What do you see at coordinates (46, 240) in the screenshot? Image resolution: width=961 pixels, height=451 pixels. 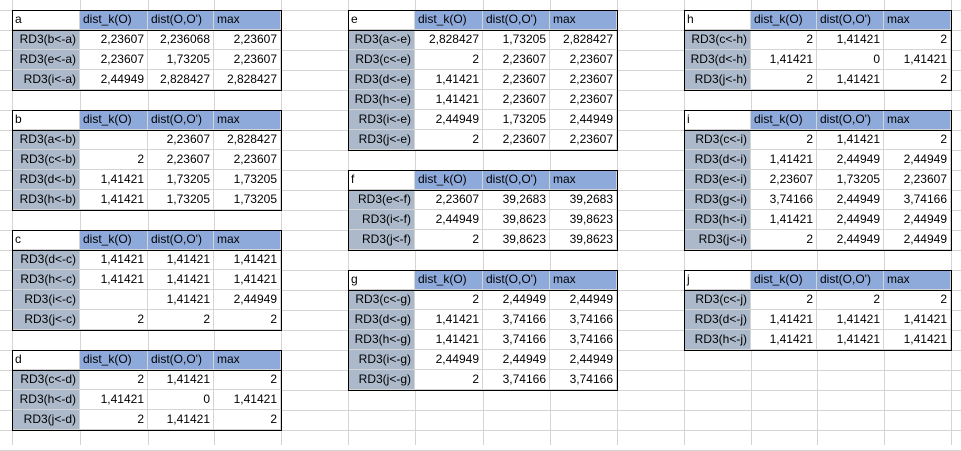 I see `table-name-cell: c` at bounding box center [46, 240].